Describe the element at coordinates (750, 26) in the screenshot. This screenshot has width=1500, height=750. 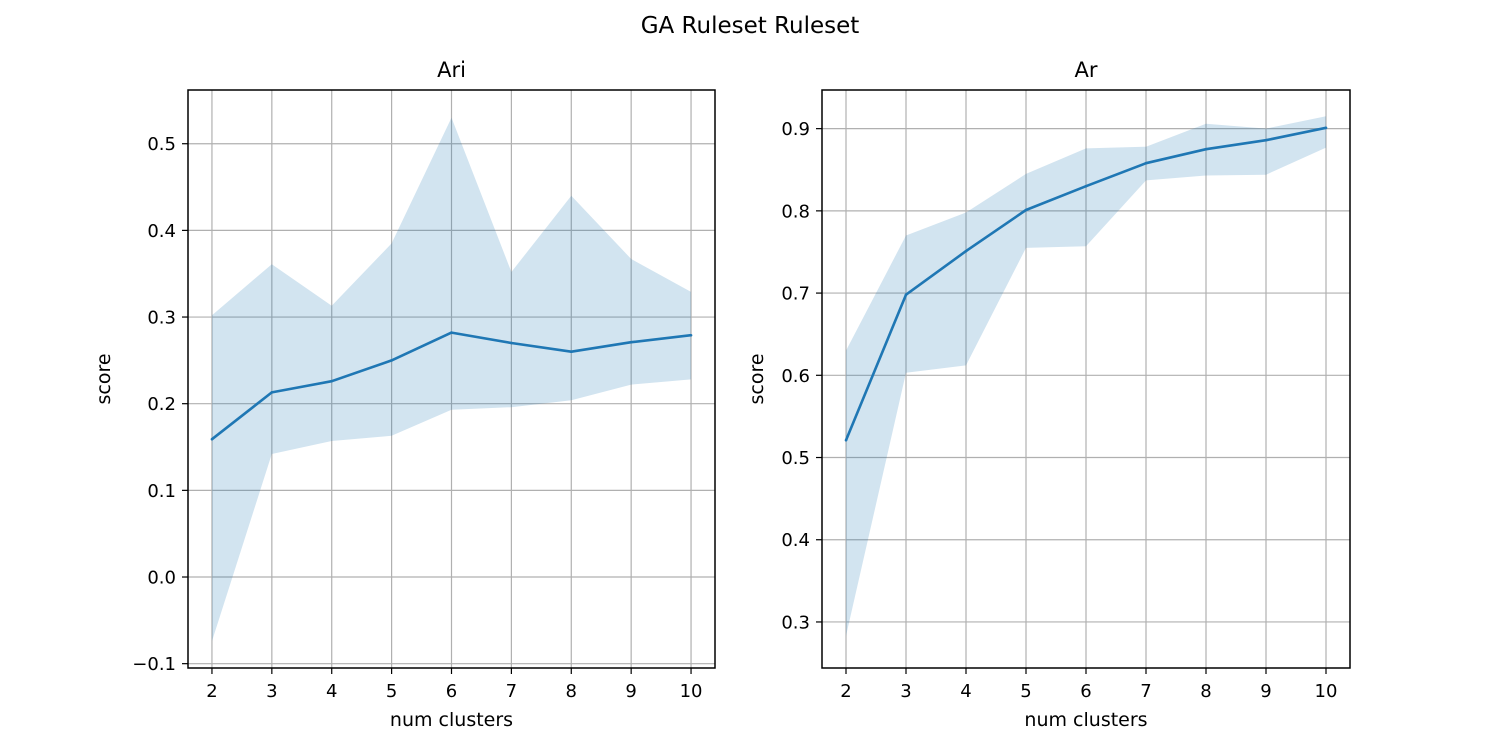
I see `figure-suptitle: GA Ruleset Ruleset` at that location.